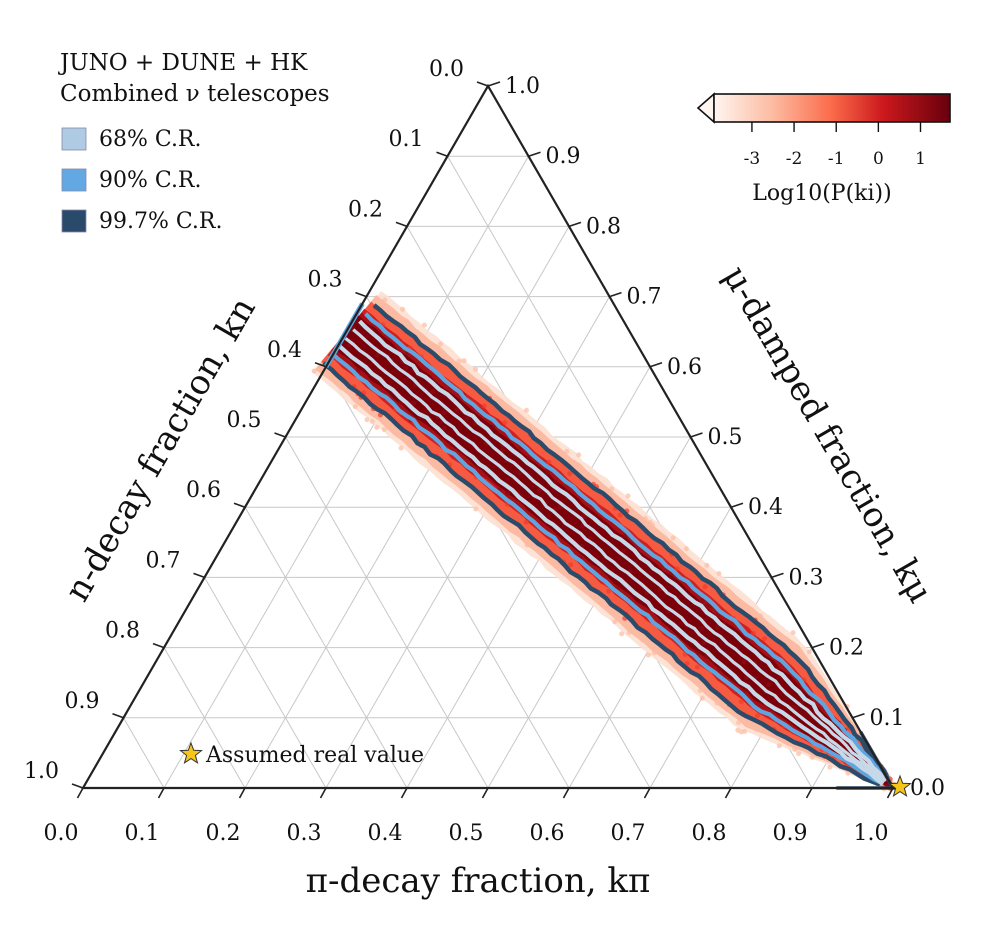 The width and height of the screenshot is (1000, 950). Describe the element at coordinates (142, 833) in the screenshot. I see `bottom-tick-label: 0.1` at that location.